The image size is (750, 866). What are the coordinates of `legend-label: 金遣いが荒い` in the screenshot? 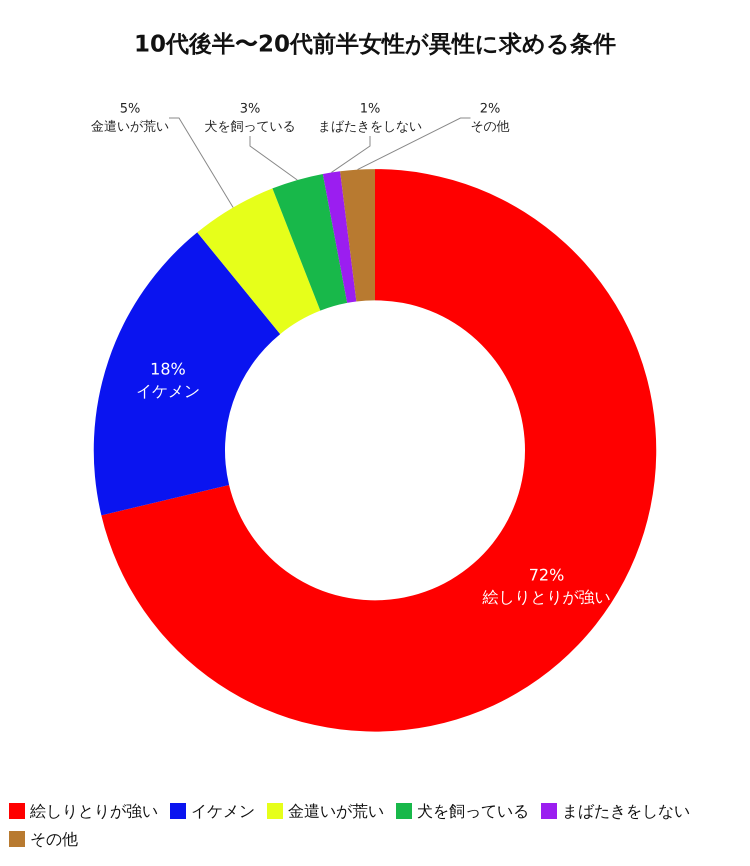 It's located at (336, 811).